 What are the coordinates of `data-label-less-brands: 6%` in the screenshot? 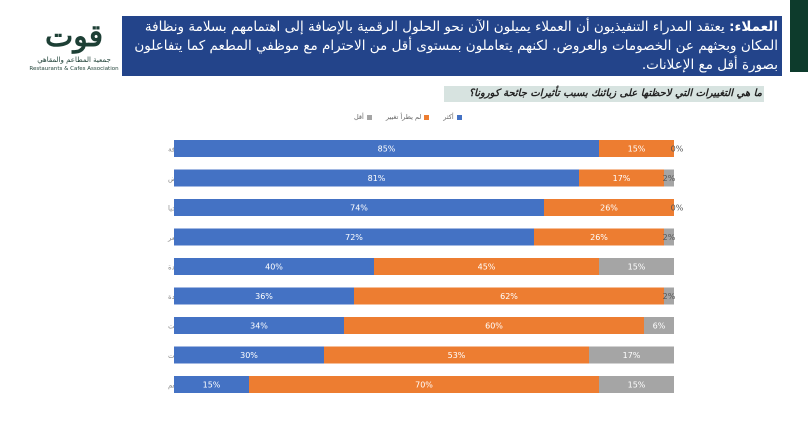 It's located at (659, 326).